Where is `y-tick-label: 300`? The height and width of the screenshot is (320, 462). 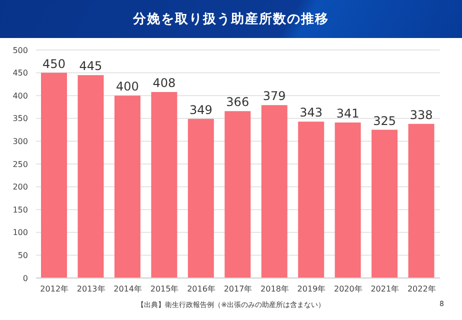
y-tick-label: 300 is located at coordinates (20, 141).